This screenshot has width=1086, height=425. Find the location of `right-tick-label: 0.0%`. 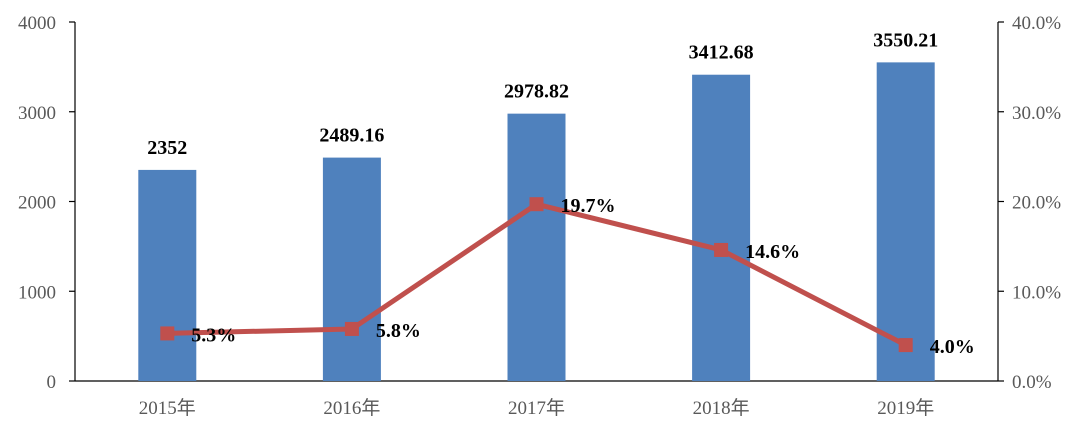

right-tick-label: 0.0% is located at coordinates (1032, 382).